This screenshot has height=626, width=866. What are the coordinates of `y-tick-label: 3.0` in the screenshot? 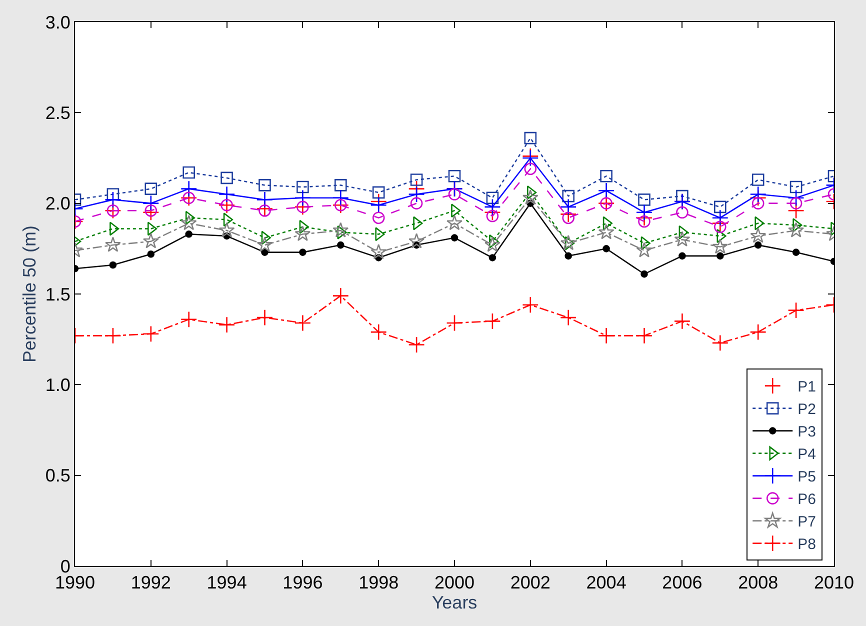 It's located at (57, 22).